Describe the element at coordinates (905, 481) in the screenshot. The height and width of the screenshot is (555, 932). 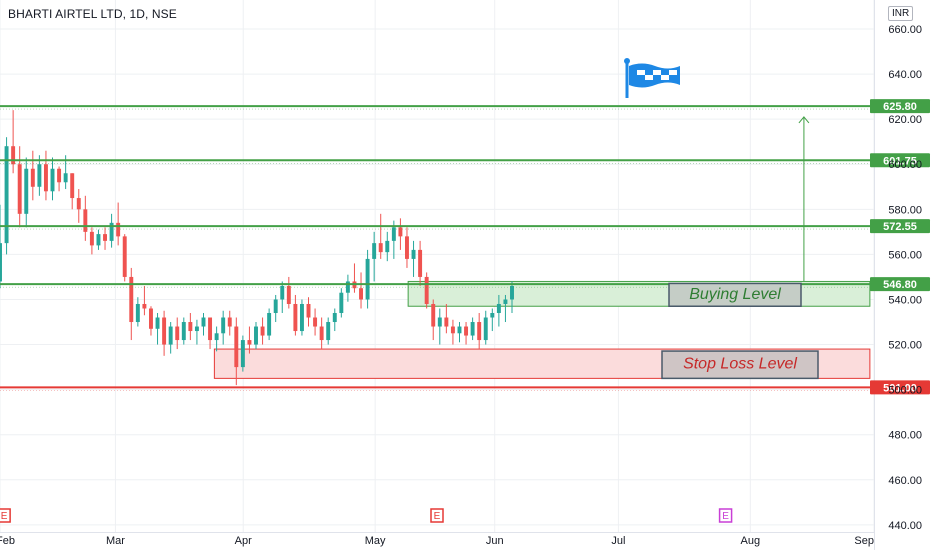
I see `y-tick-label: 460.00` at that location.